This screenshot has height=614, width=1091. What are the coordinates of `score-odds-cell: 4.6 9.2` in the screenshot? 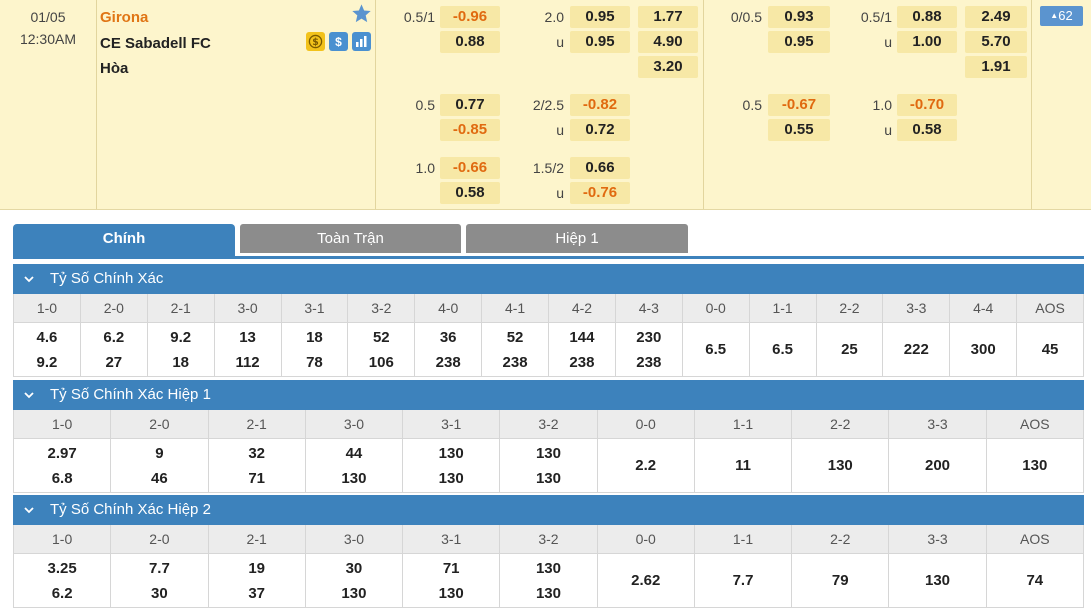 It's located at (47, 350).